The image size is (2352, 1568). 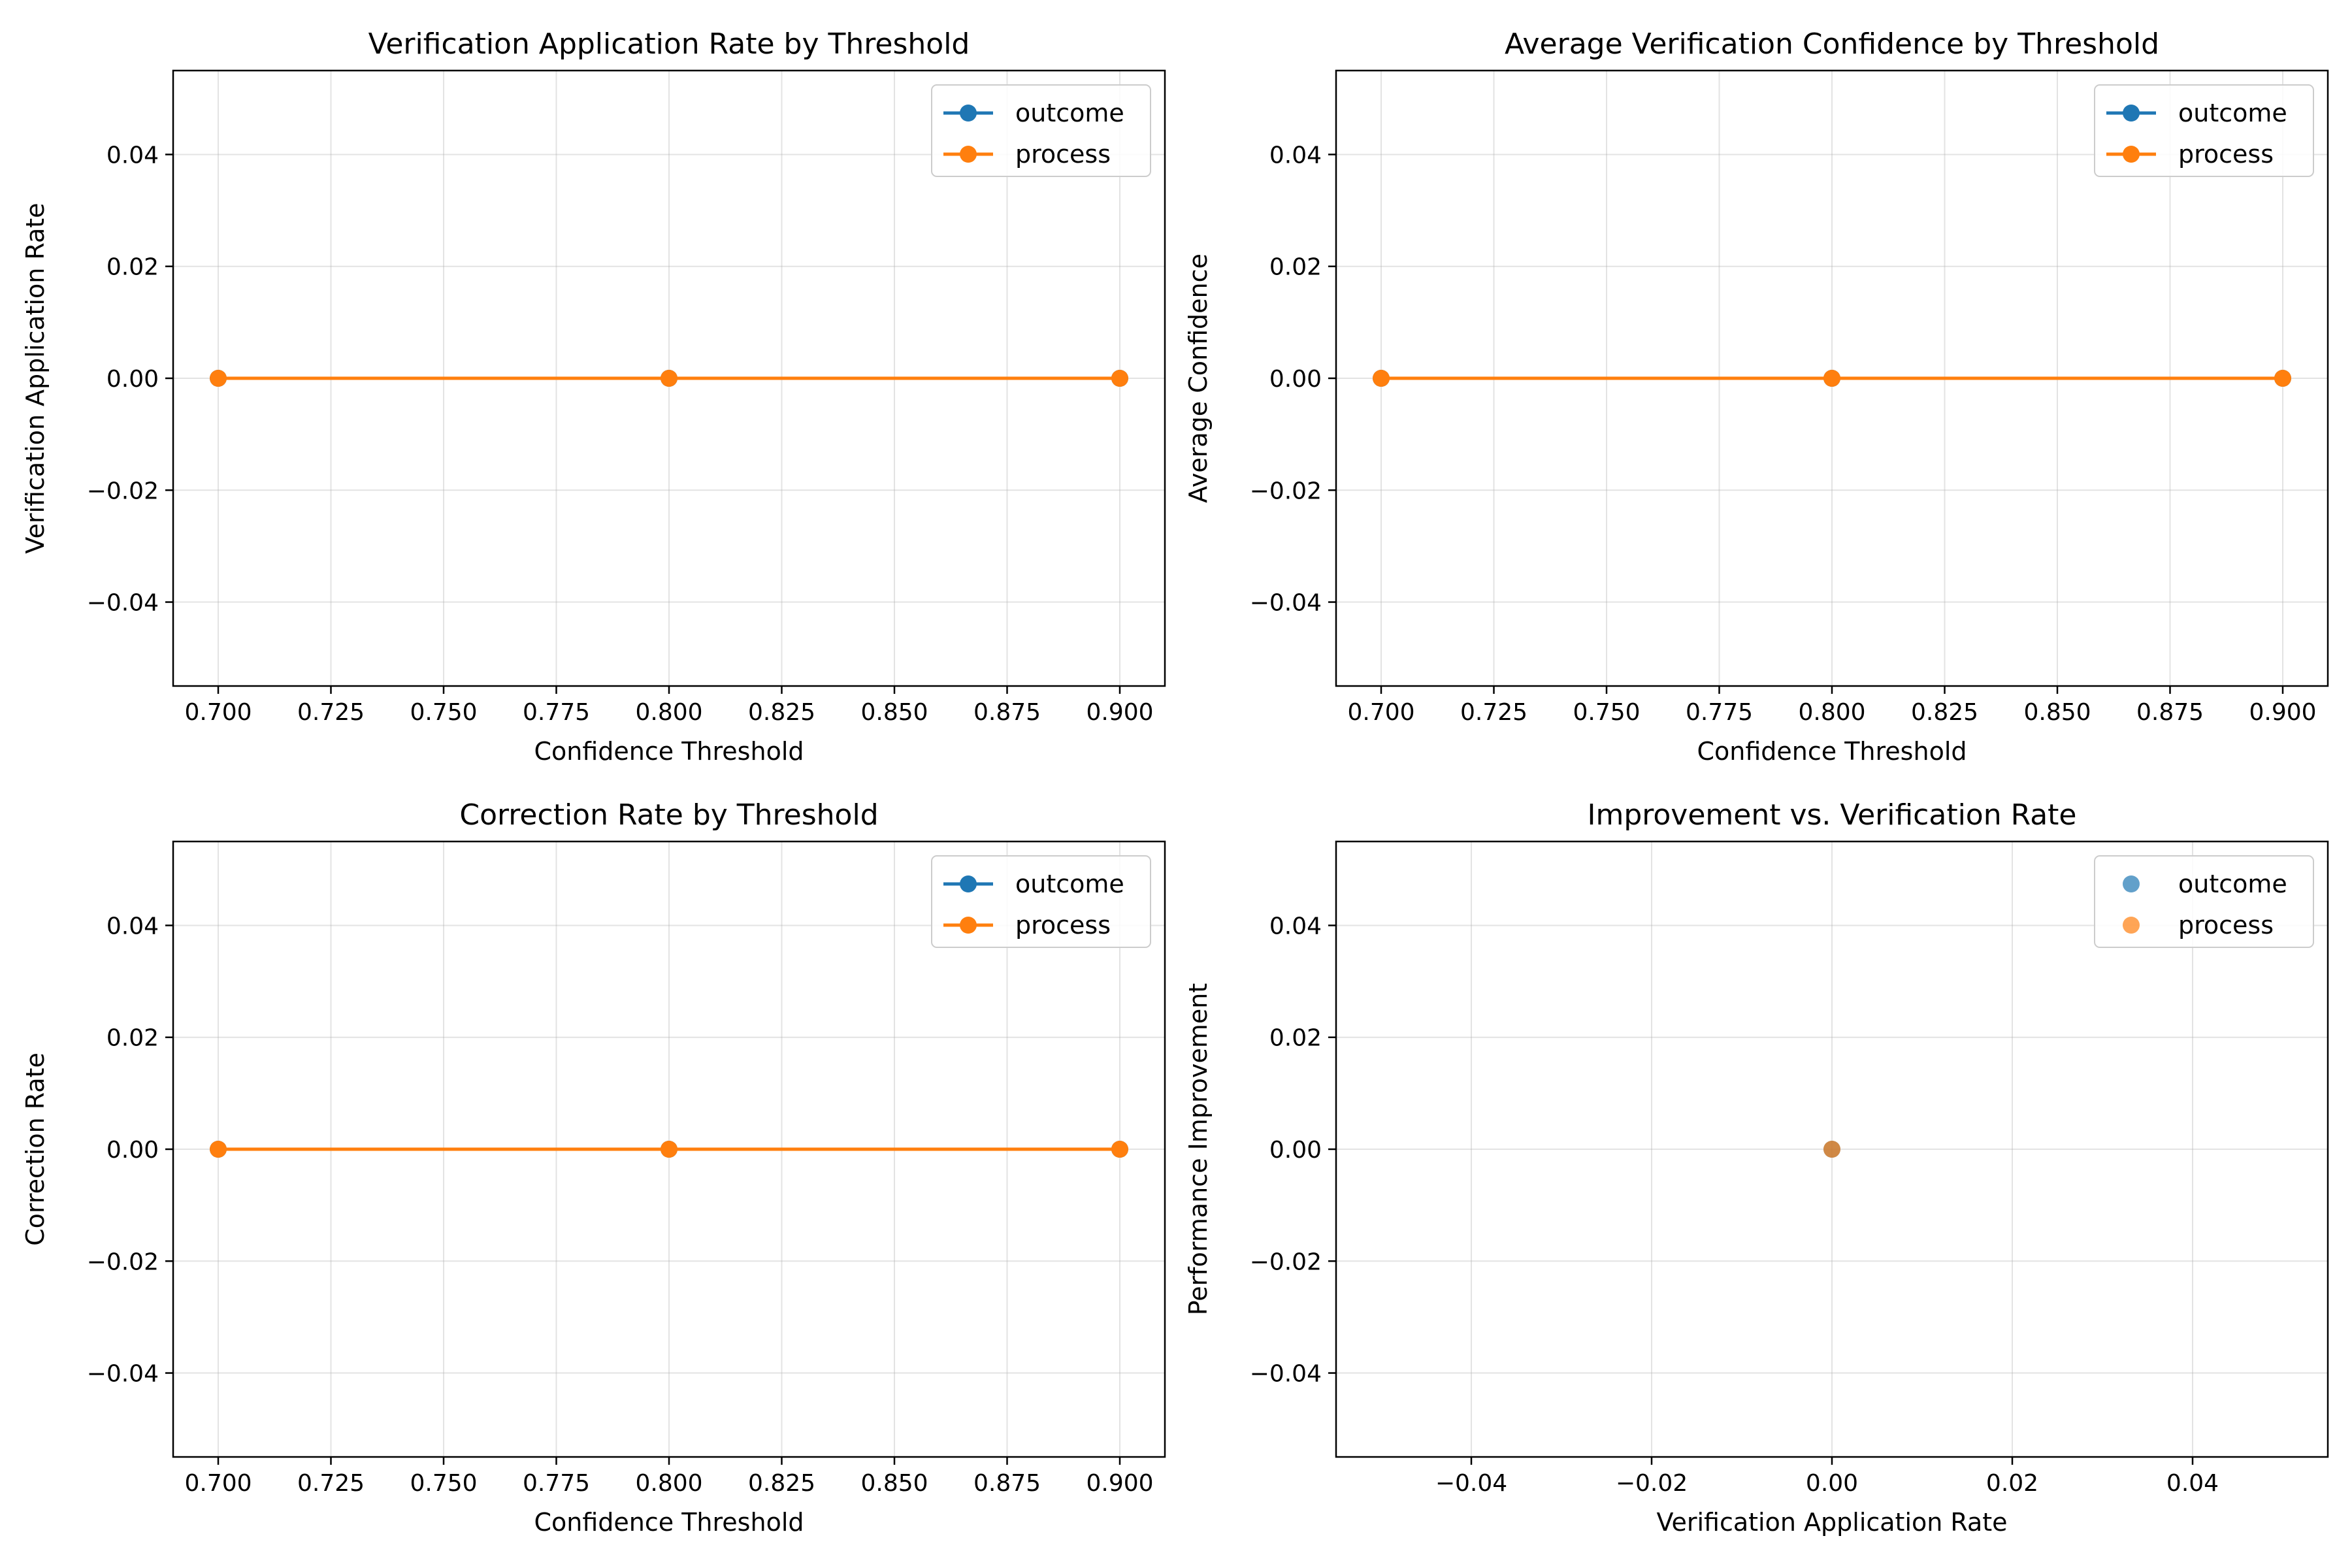 I want to click on y-axis-label: Verification Application Rate, so click(x=35, y=378).